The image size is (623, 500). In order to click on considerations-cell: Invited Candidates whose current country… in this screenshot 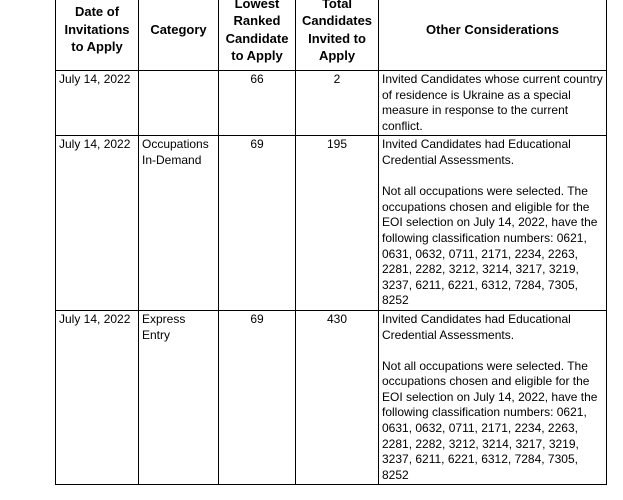, I will do `click(492, 103)`.